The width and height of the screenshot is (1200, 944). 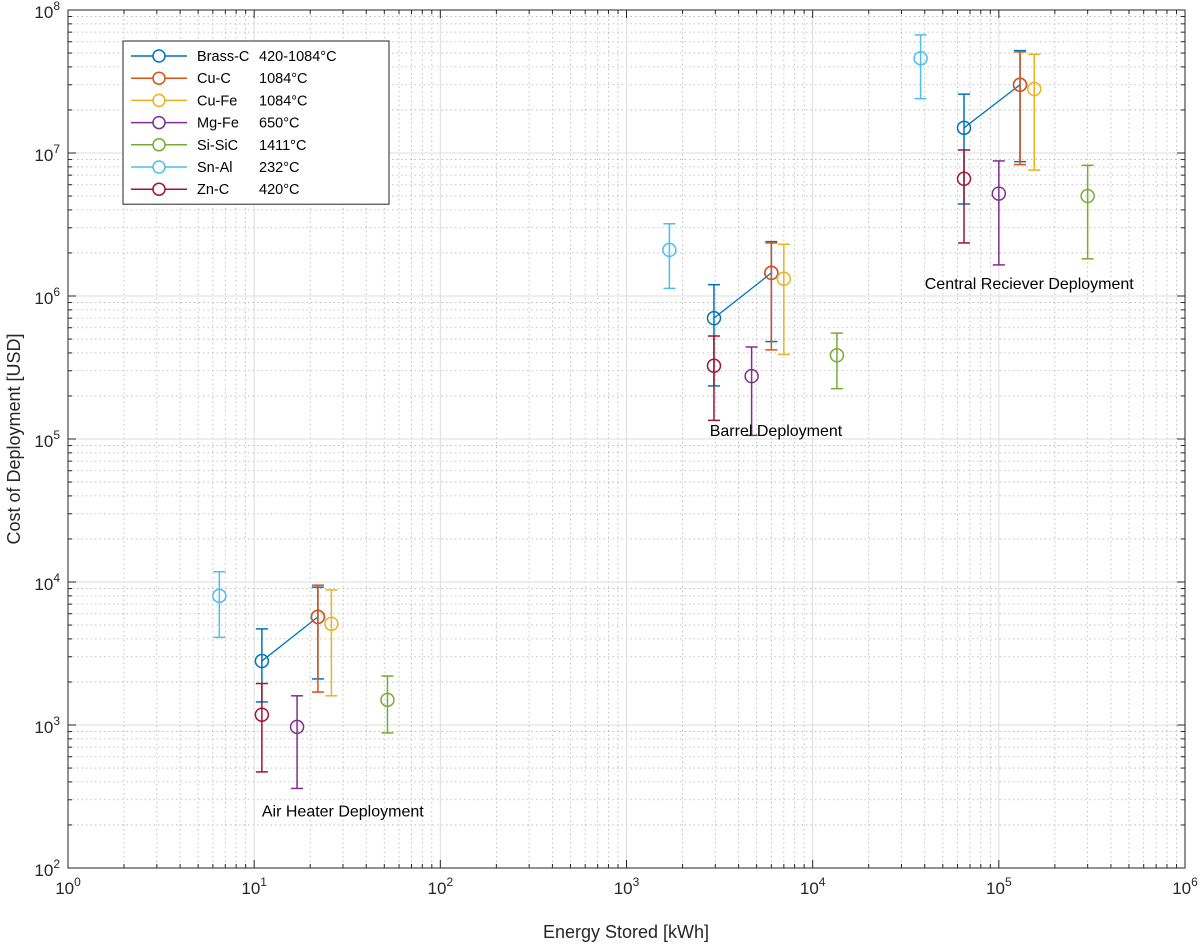 I want to click on annotation-label: Barrel Deployment, so click(x=776, y=431).